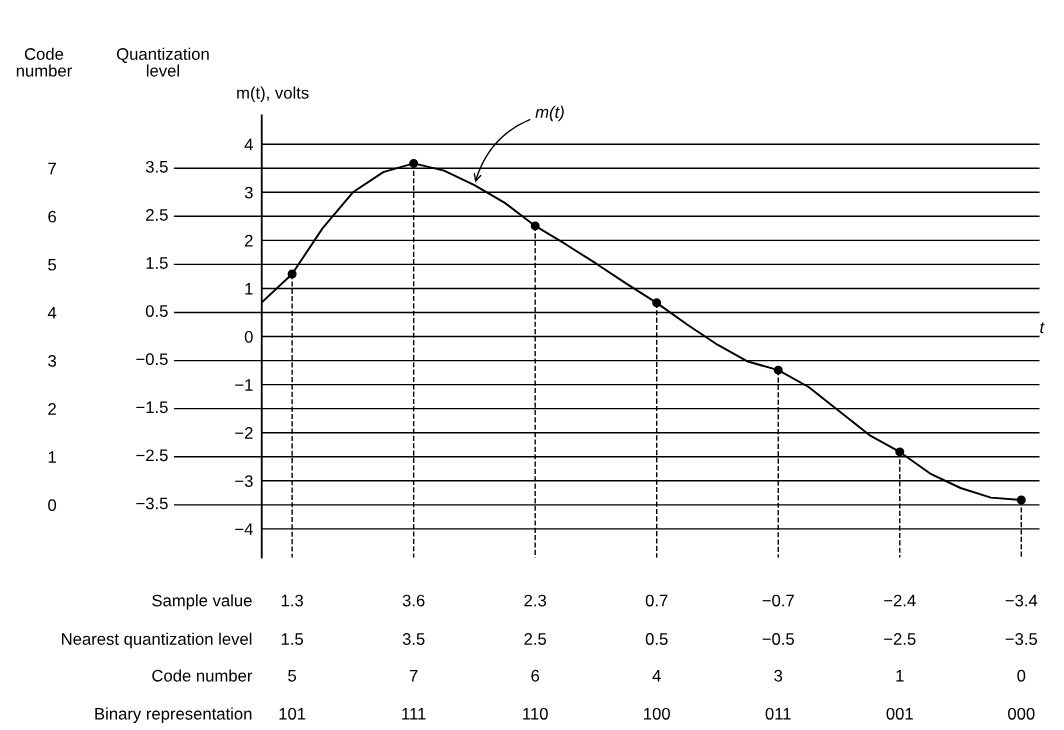 The width and height of the screenshot is (1064, 730). I want to click on text: 6, so click(535, 675).